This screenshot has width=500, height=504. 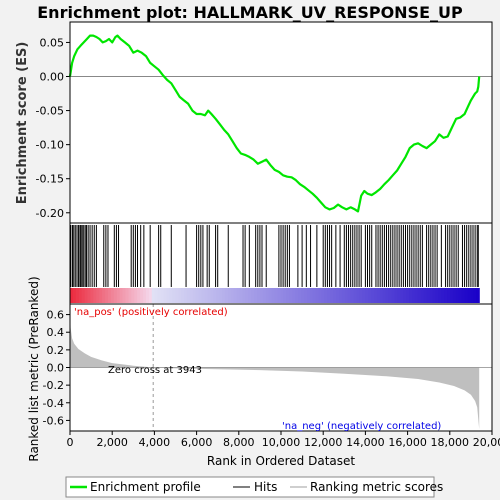 I want to click on es-y-tick-label: -0.15, so click(x=50, y=179).